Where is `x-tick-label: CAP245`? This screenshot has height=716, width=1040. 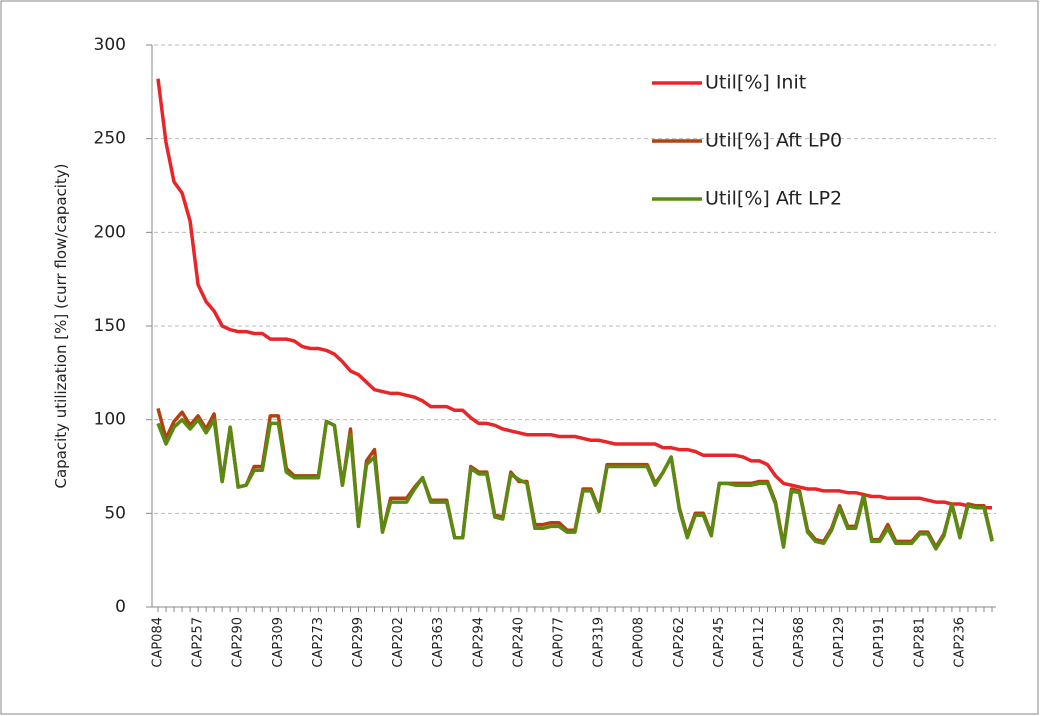 x-tick-label: CAP245 is located at coordinates (719, 642).